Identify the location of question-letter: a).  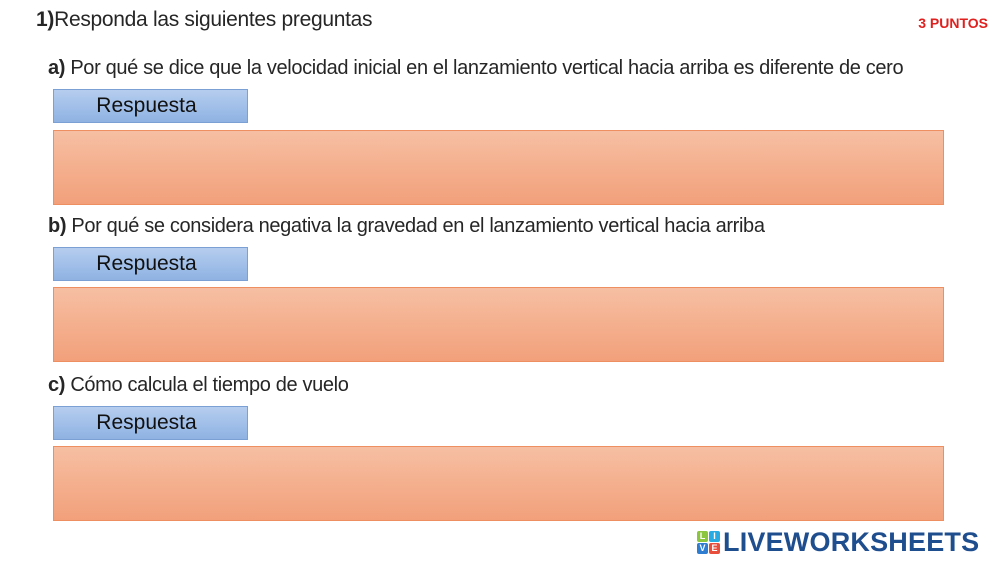
(57, 68).